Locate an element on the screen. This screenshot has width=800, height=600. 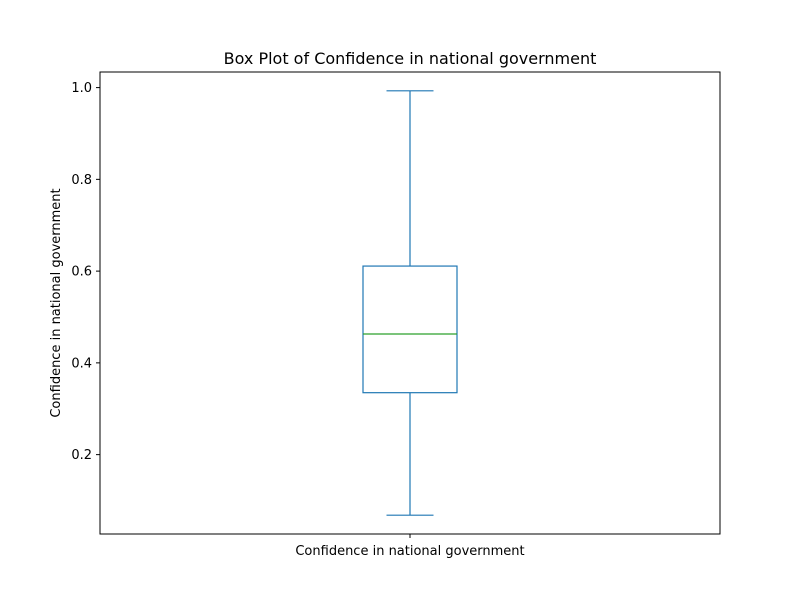
y-axis-label: Confidence in national government is located at coordinates (56, 302).